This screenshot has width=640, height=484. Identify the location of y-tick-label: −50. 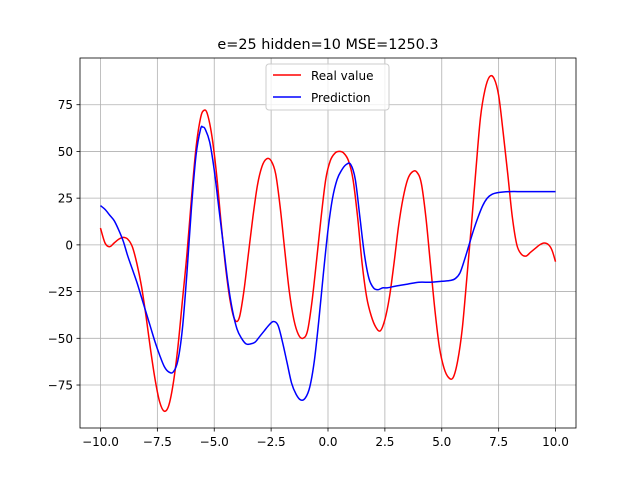
(60, 339).